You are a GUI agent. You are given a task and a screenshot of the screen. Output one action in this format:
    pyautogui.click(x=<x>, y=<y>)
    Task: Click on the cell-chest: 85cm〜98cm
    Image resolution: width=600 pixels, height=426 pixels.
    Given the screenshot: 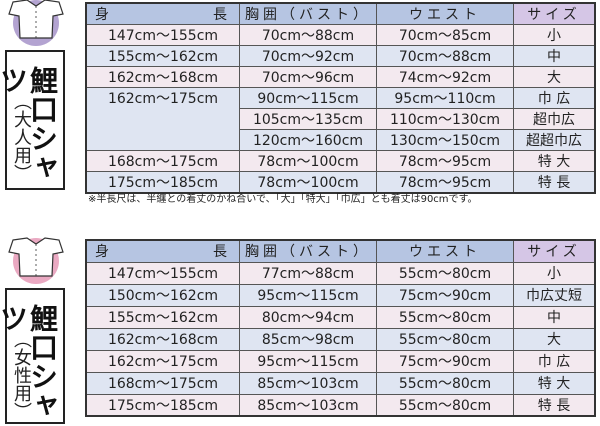 What is the action you would take?
    pyautogui.click(x=308, y=339)
    